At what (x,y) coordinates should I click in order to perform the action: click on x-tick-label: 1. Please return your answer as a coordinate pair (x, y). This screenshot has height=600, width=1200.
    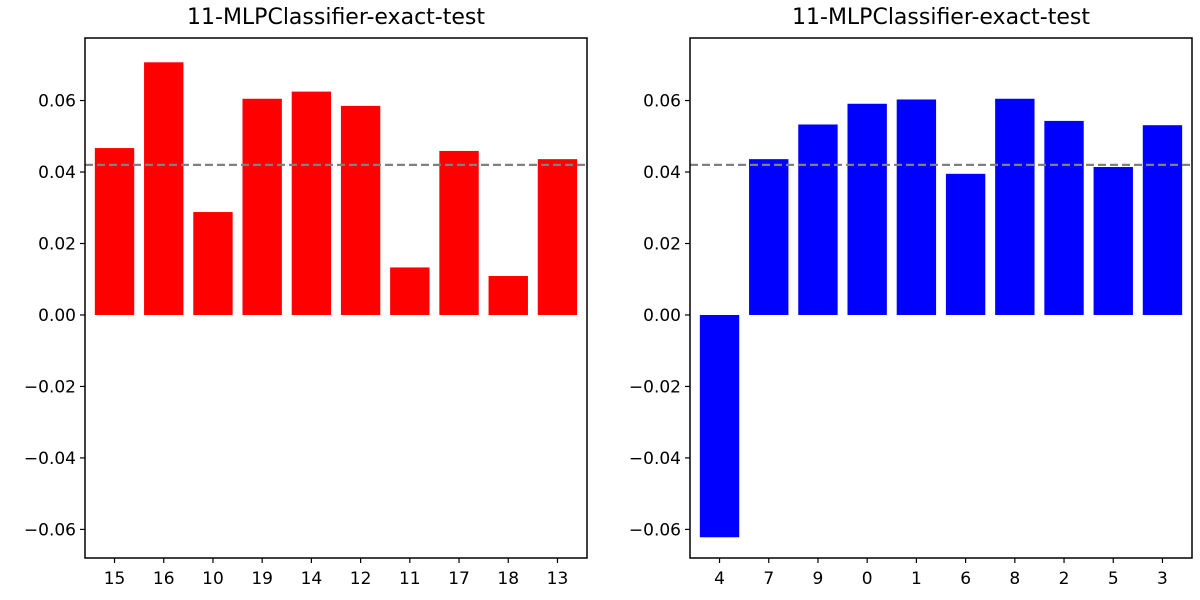
    Looking at the image, I should click on (916, 579).